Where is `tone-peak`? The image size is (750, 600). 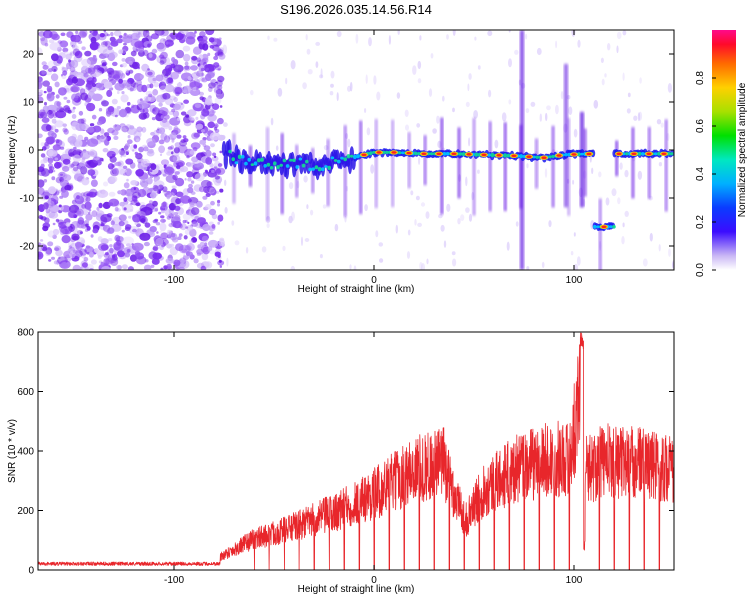 tone-peak is located at coordinates (574, 154).